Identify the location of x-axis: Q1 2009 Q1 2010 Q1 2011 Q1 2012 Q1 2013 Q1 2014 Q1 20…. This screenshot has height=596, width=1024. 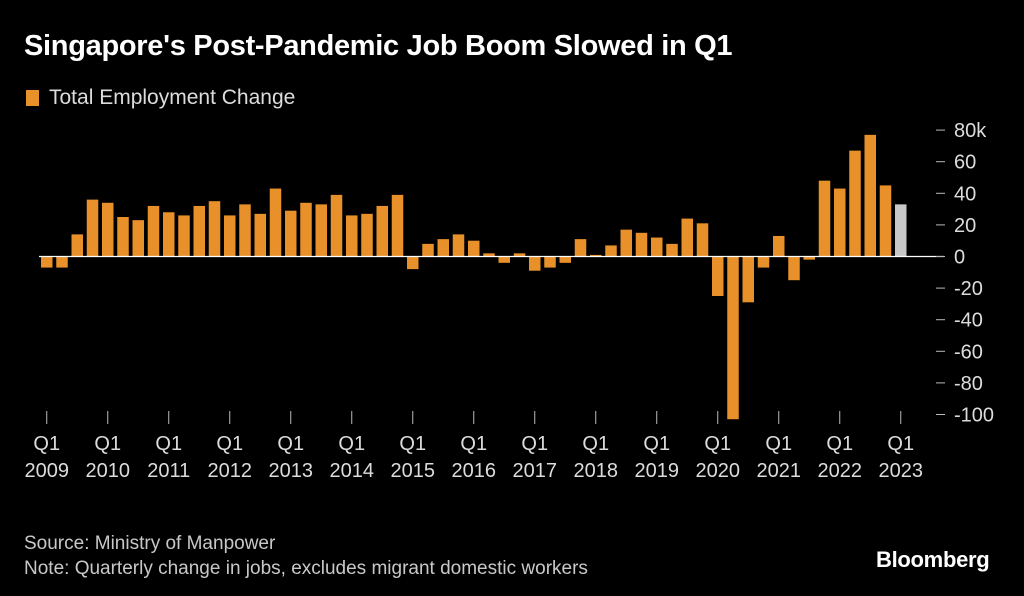
(474, 446).